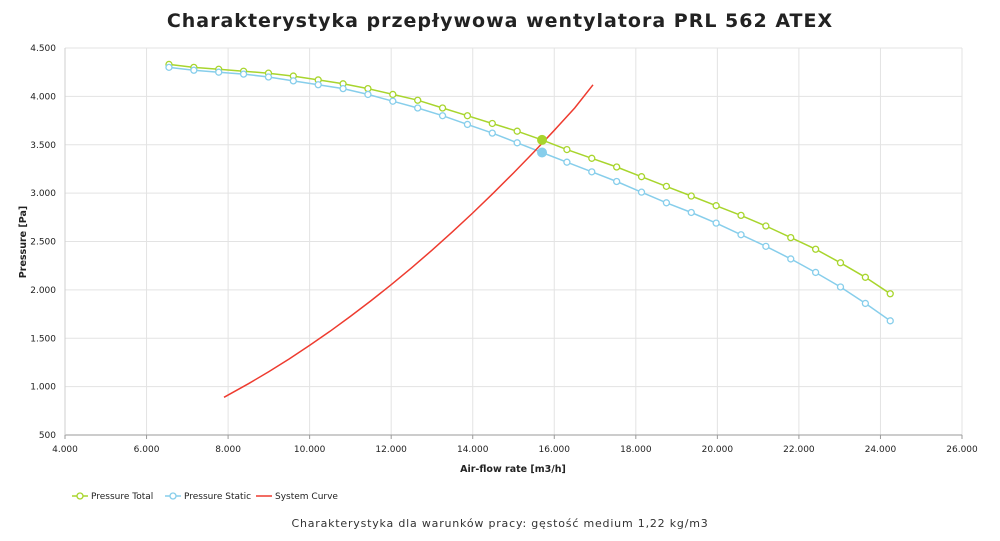 This screenshot has height=541, width=1000. I want to click on x-tick-label: 24.000, so click(881, 450).